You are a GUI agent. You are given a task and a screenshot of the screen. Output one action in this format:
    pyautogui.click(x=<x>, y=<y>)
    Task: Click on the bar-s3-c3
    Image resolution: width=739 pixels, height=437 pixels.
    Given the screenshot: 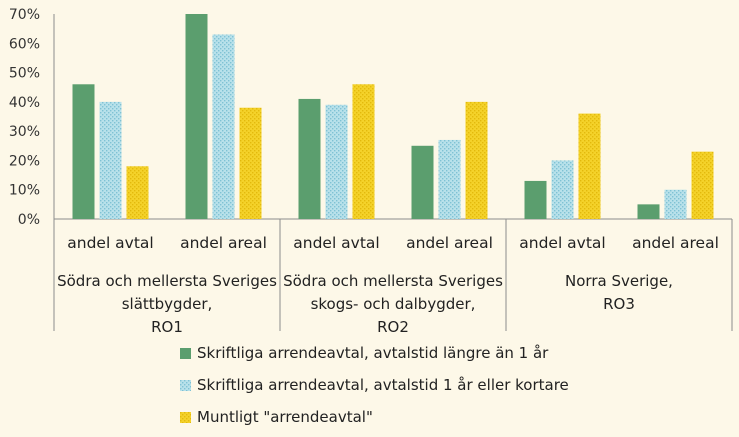 What is the action you would take?
    pyautogui.click(x=363, y=152)
    